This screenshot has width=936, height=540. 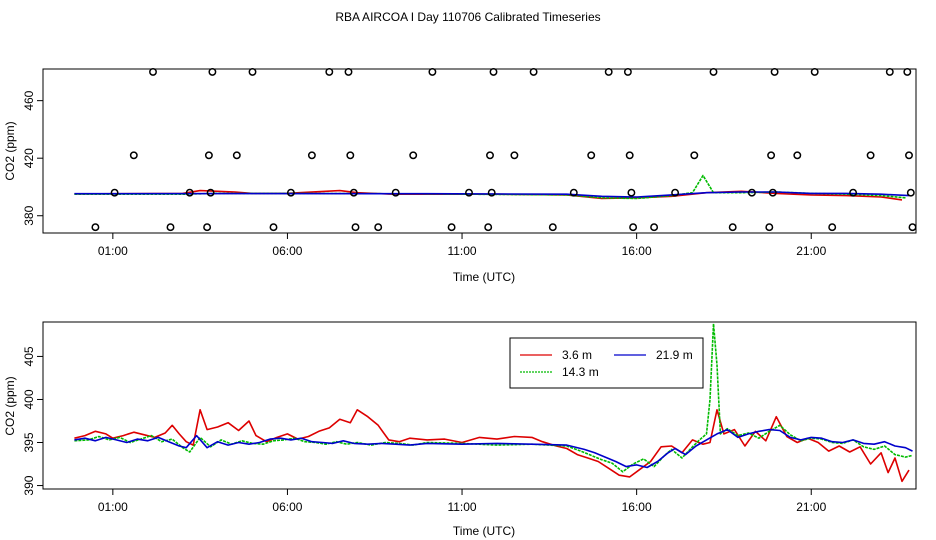 I want to click on y-tick-label: 390, so click(x=29, y=485).